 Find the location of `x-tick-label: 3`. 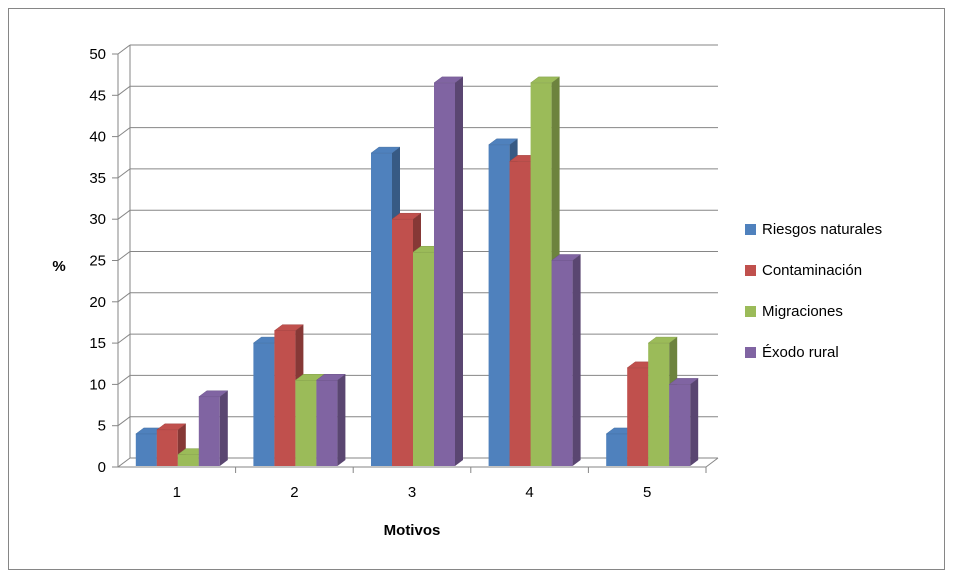

x-tick-label: 3 is located at coordinates (412, 492).